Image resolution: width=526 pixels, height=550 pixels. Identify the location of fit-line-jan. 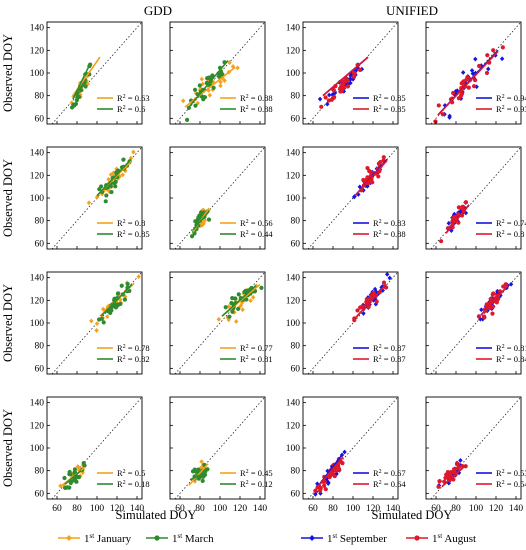
(198, 474).